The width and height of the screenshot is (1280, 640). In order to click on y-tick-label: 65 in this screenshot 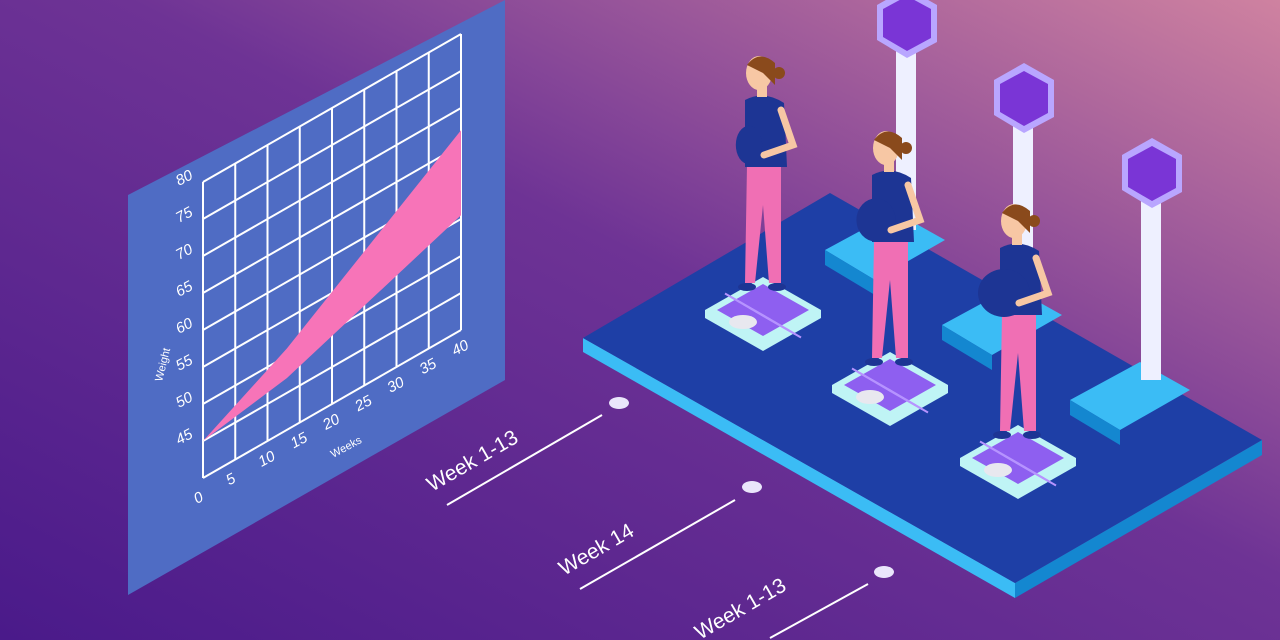, I will do `click(184, 288)`.